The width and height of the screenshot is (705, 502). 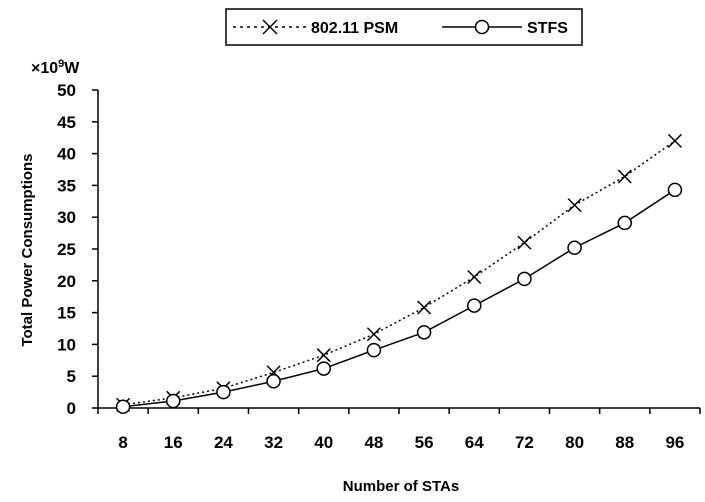 I want to click on y-unit-exponent: 9, so click(x=61, y=64).